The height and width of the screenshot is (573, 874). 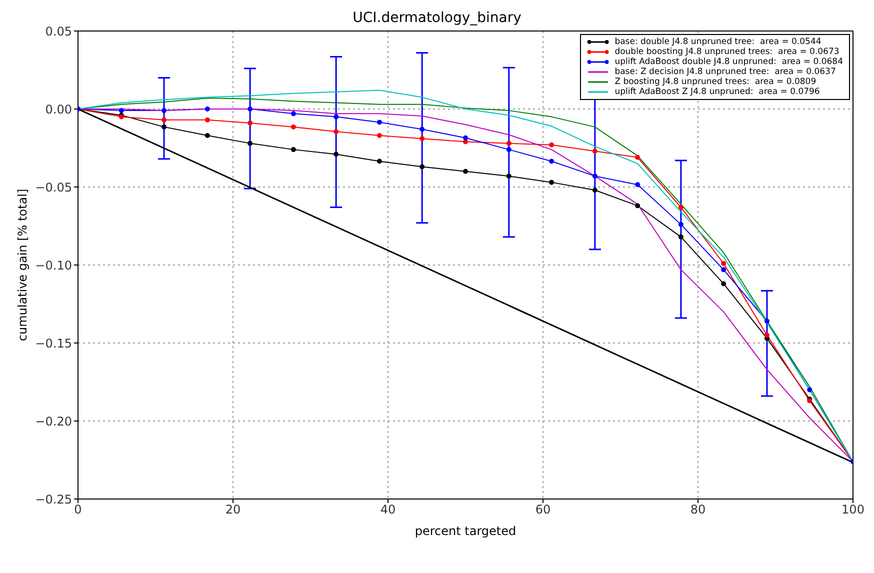 I want to click on x-tick-label: 60, so click(x=543, y=509).